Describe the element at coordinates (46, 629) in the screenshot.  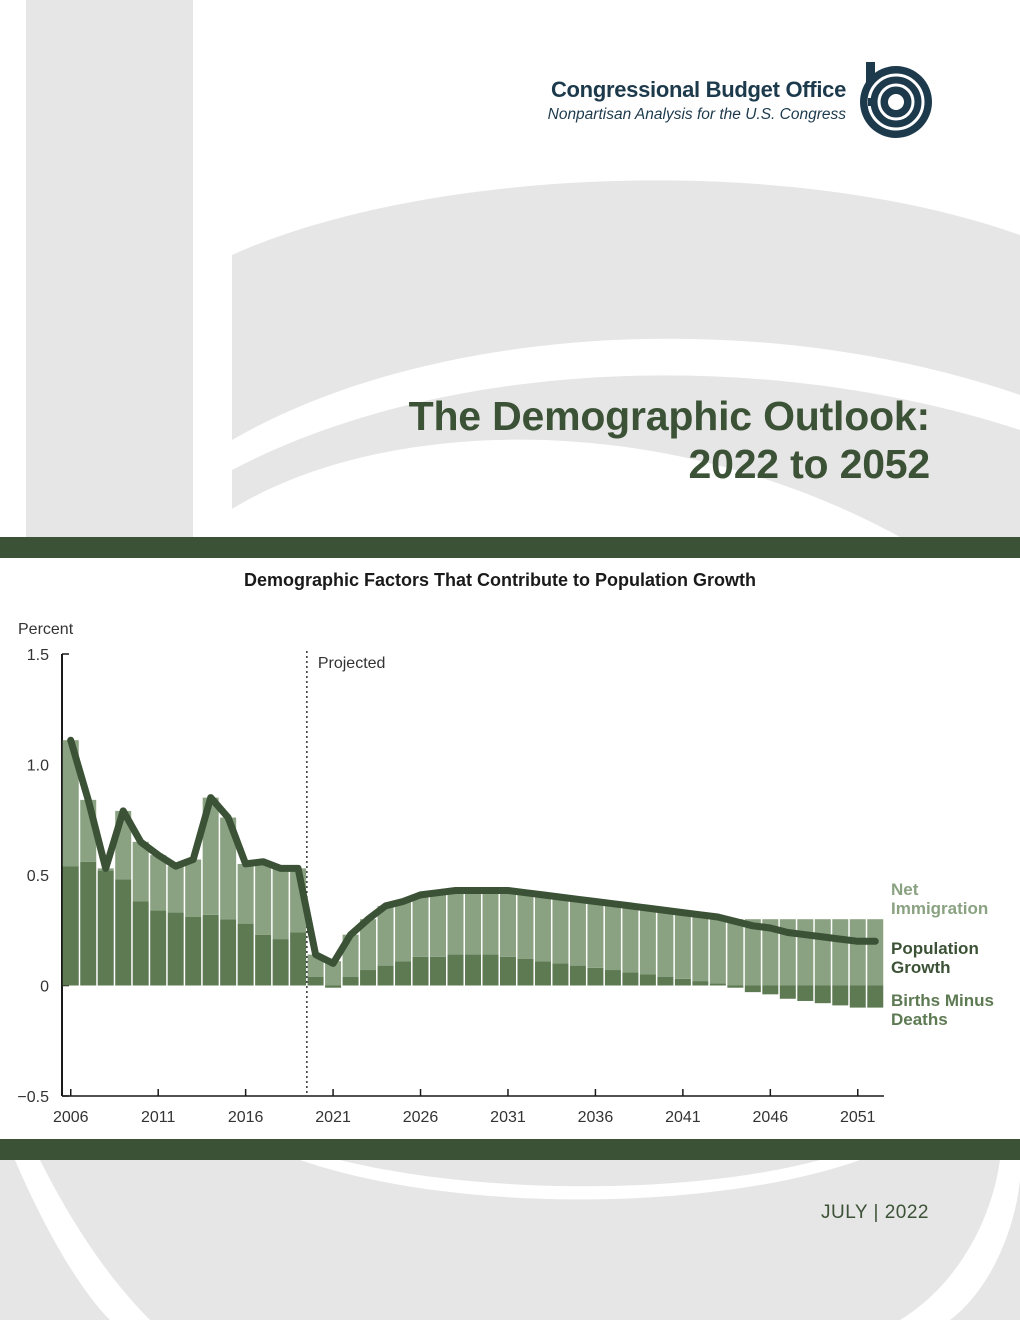
I see `y-axis-label: Percent` at that location.